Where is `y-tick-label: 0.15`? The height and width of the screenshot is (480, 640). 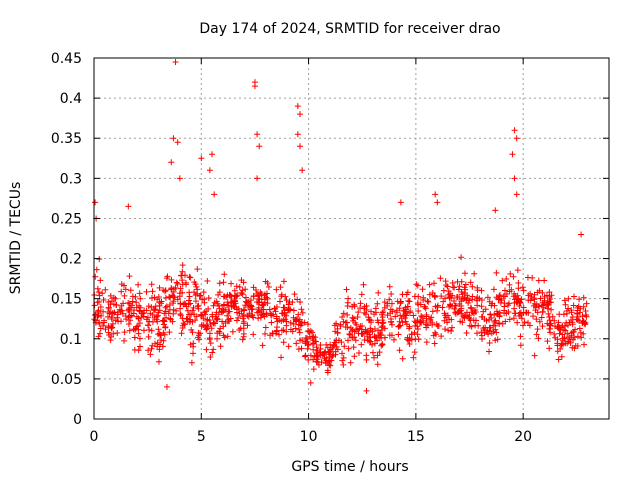 y-tick-label: 0.15 is located at coordinates (66, 300).